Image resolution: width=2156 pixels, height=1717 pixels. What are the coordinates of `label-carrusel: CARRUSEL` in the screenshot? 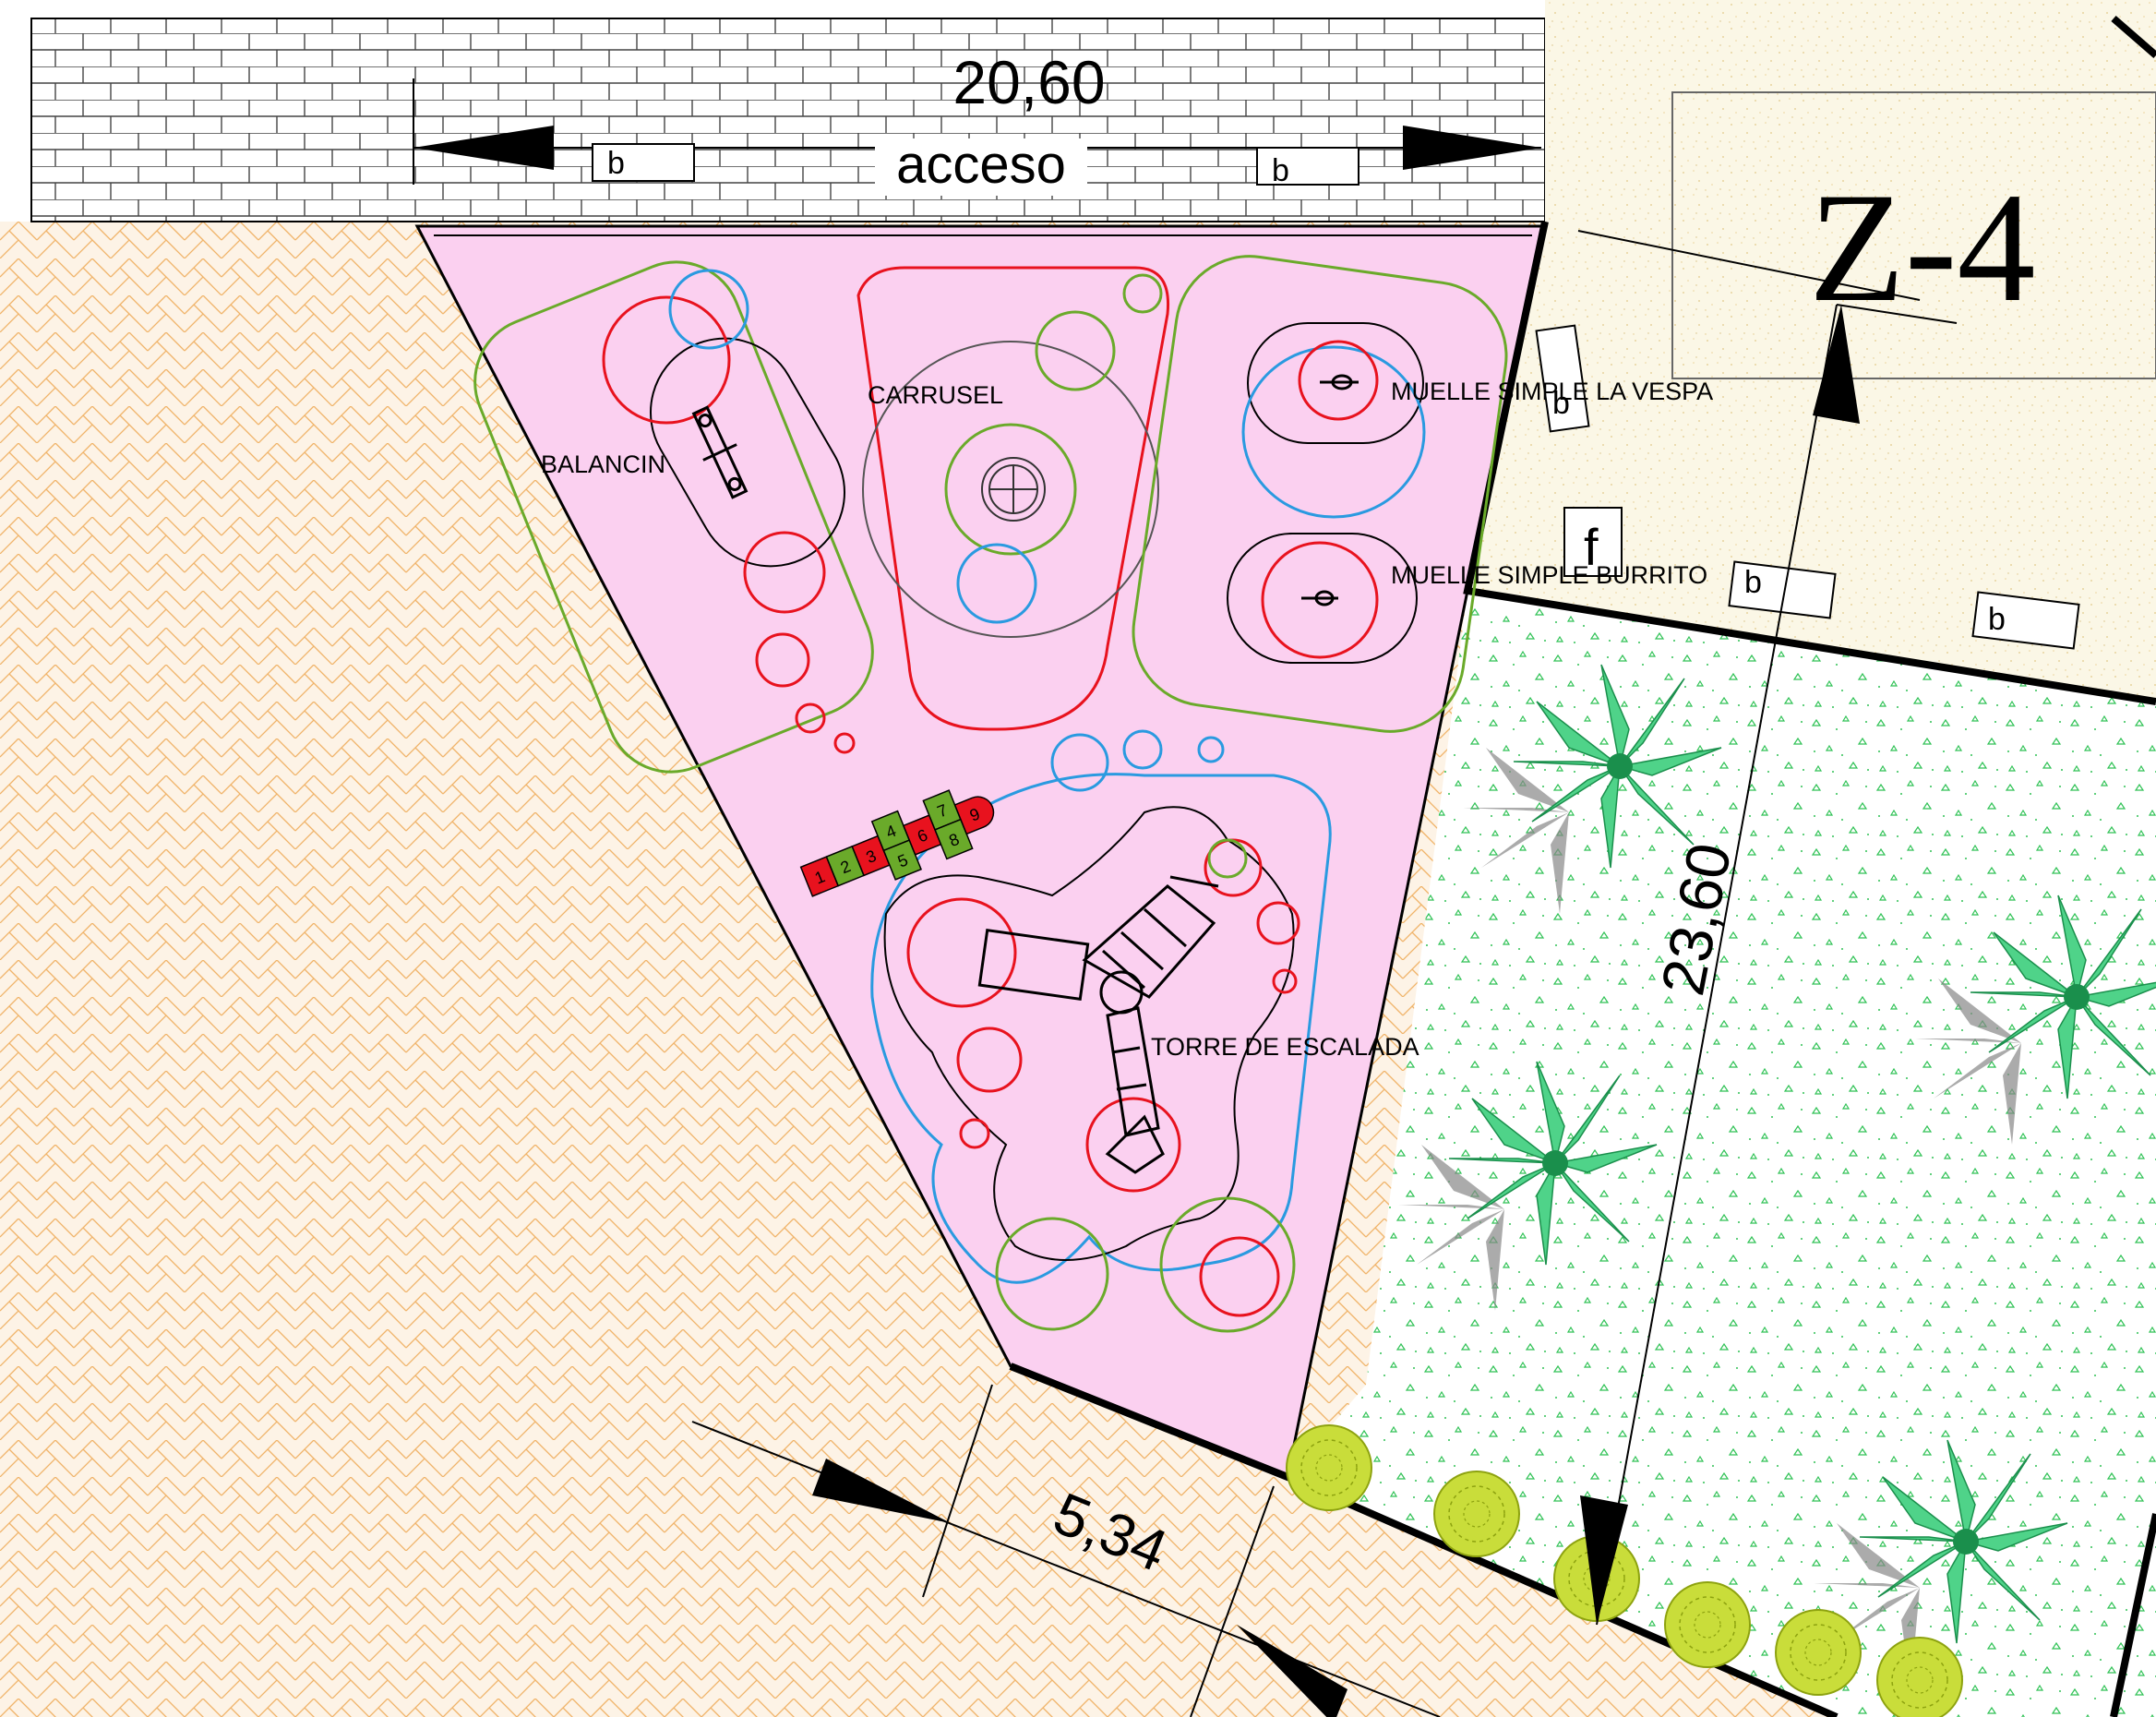 It's located at (935, 395).